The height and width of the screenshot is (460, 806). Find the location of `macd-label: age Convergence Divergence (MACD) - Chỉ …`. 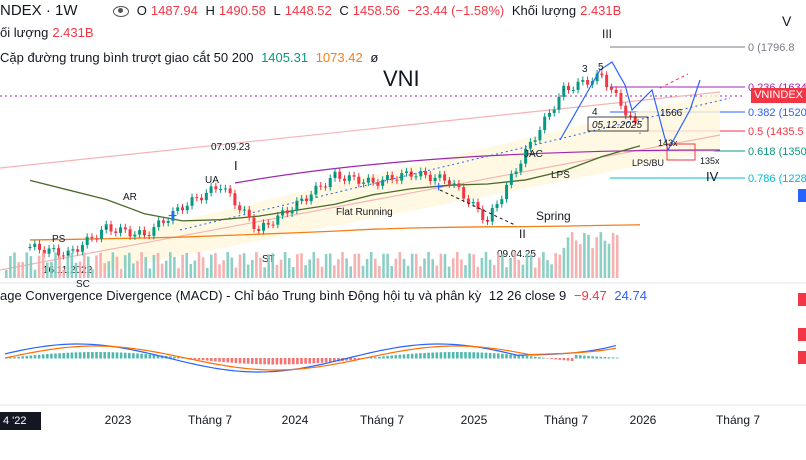

macd-label: age Convergence Divergence (MACD) - Chỉ … is located at coordinates (241, 295).